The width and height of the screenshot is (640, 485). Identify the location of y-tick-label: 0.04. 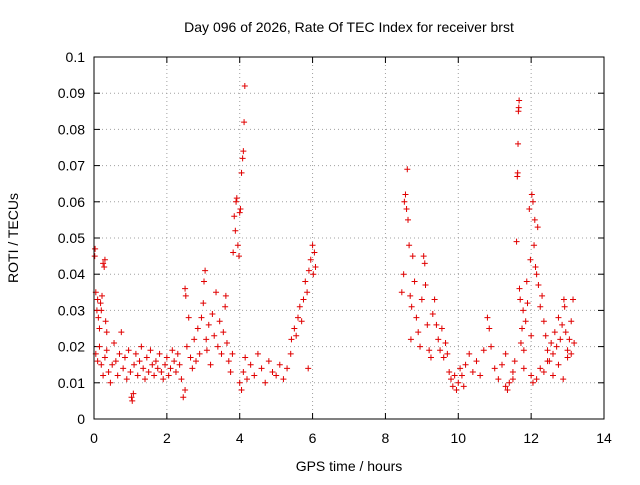
(71, 274).